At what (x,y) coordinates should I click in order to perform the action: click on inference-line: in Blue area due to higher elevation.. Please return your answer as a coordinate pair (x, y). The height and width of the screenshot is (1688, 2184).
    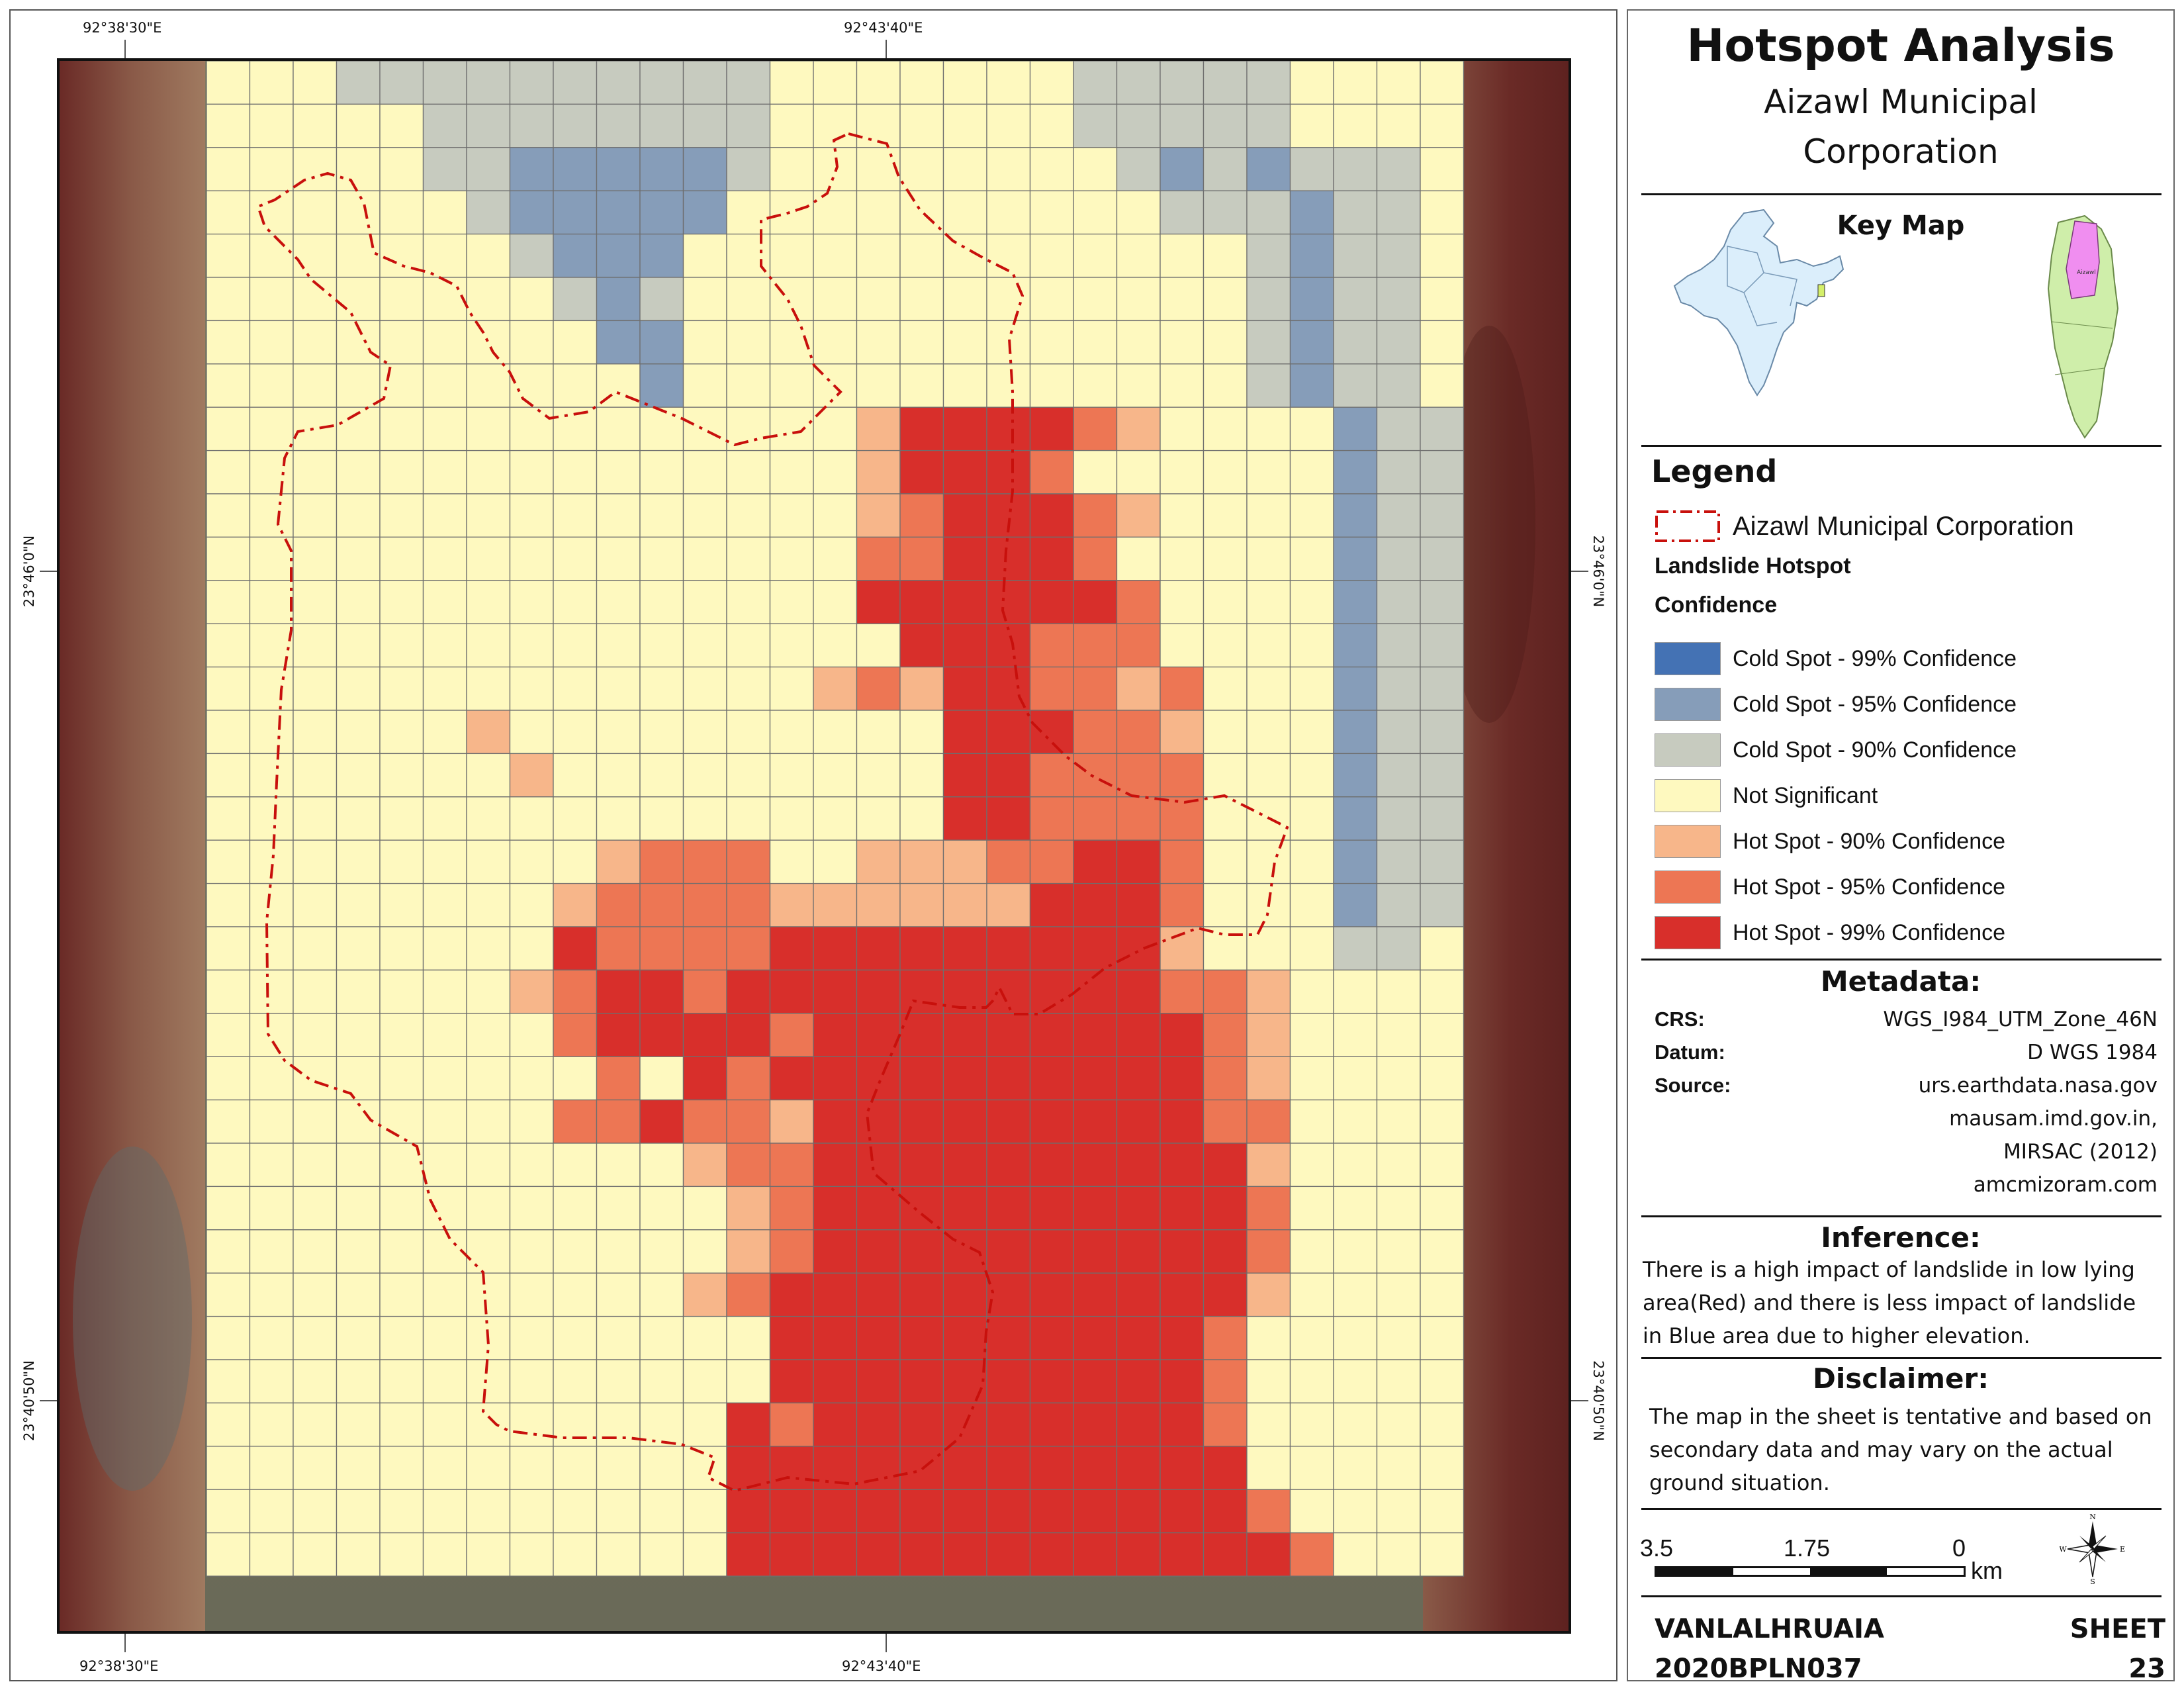
    Looking at the image, I should click on (1837, 1335).